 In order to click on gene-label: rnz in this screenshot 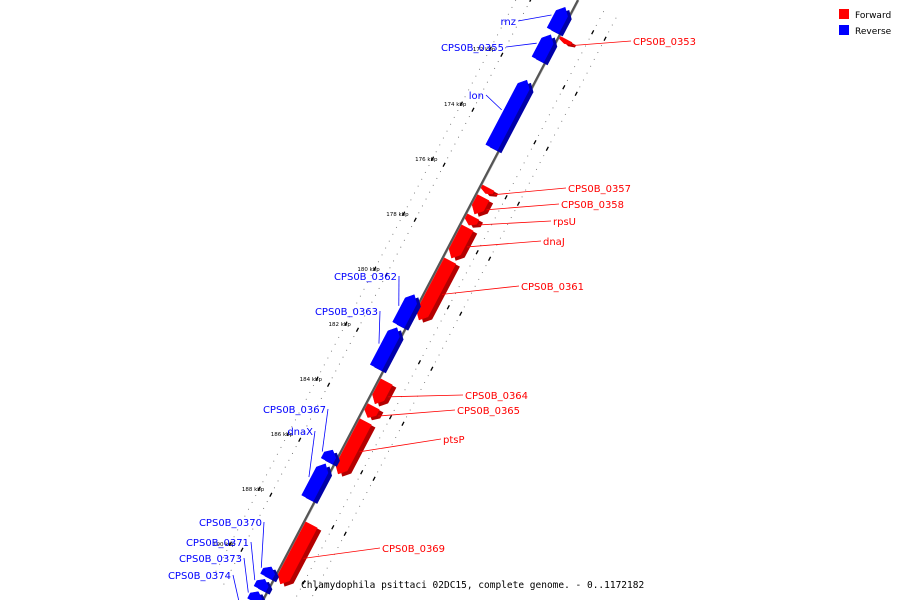, I will do `click(508, 22)`.